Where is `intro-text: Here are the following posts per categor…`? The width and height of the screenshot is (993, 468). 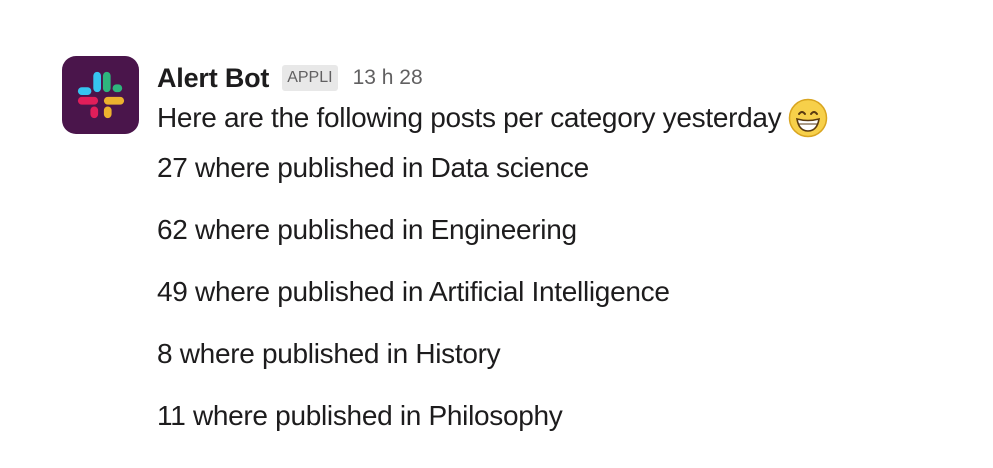 intro-text: Here are the following posts per categor… is located at coordinates (469, 117).